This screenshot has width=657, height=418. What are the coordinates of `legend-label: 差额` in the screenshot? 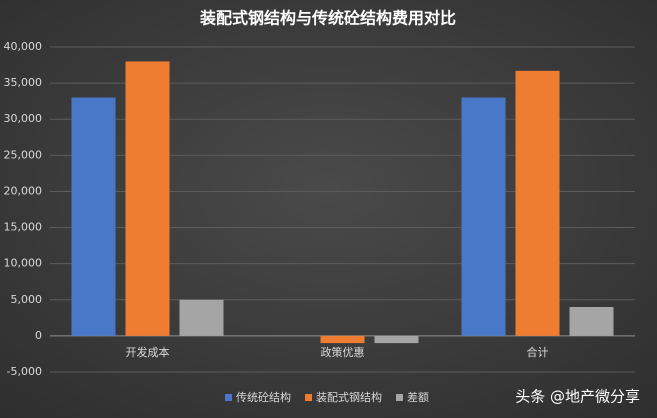 It's located at (418, 397).